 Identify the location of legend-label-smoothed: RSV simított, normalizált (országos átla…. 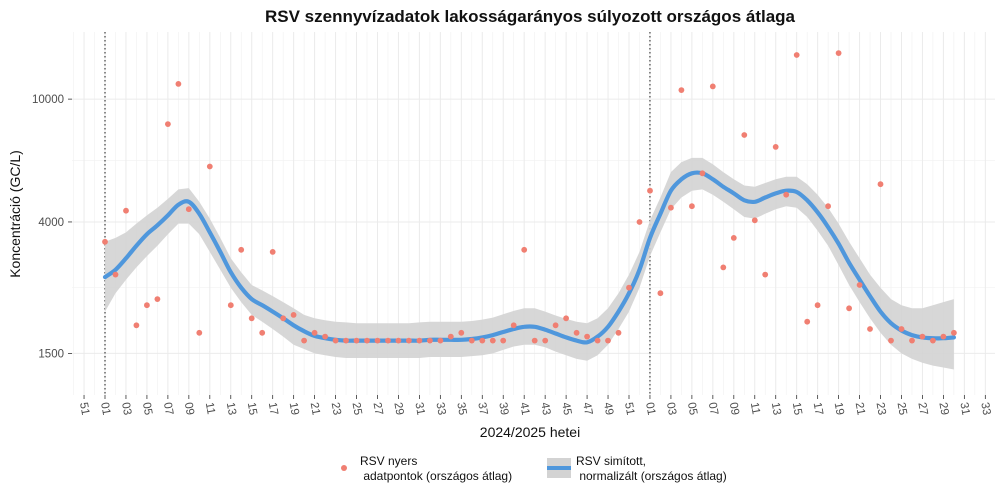
(651, 468).